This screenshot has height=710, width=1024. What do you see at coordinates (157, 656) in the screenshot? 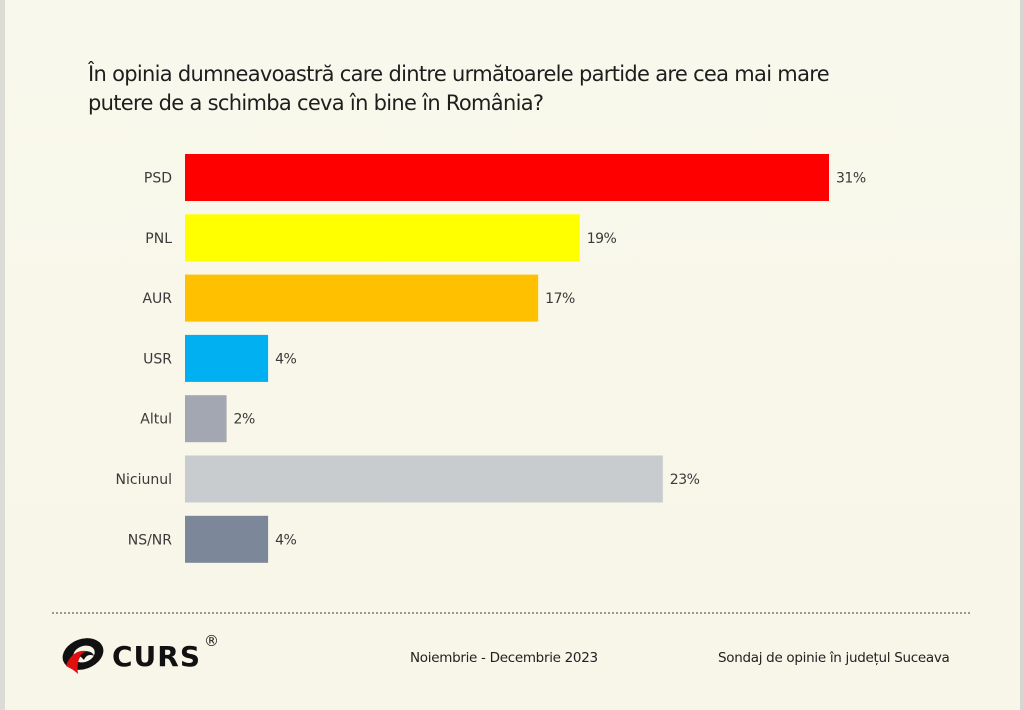
I see `logo-text: CURS` at bounding box center [157, 656].